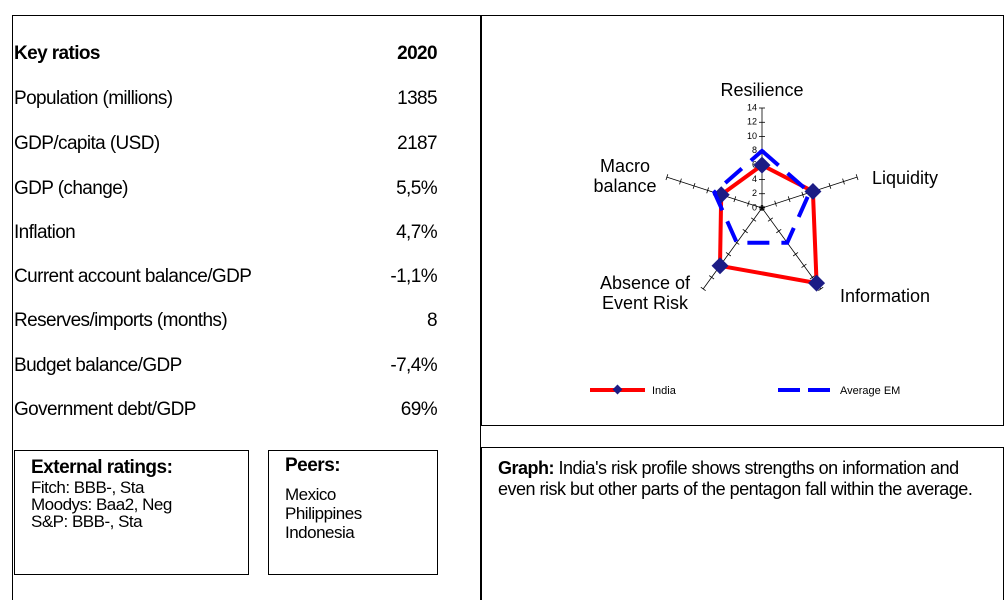  Describe the element at coordinates (87, 487) in the screenshot. I see `rating-line: Fitch: BBB-, Sta` at that location.